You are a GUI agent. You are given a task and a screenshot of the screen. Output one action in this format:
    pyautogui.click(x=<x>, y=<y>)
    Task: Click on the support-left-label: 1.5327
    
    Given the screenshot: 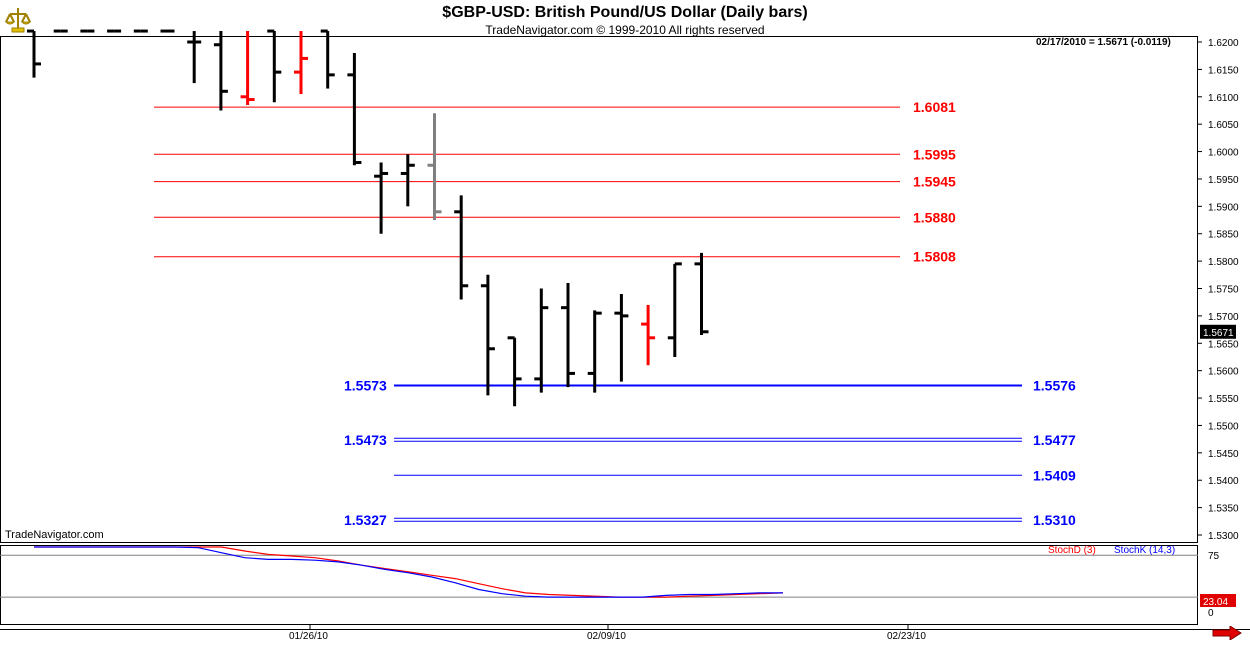 What is the action you would take?
    pyautogui.click(x=365, y=520)
    